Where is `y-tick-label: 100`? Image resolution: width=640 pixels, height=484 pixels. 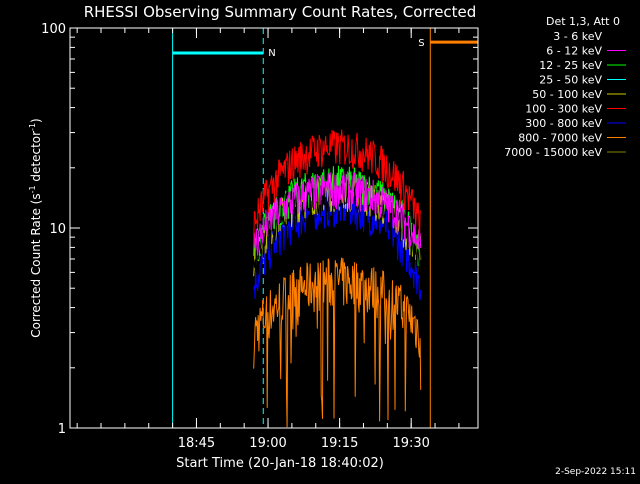
y-tick-label: 100 is located at coordinates (53, 29).